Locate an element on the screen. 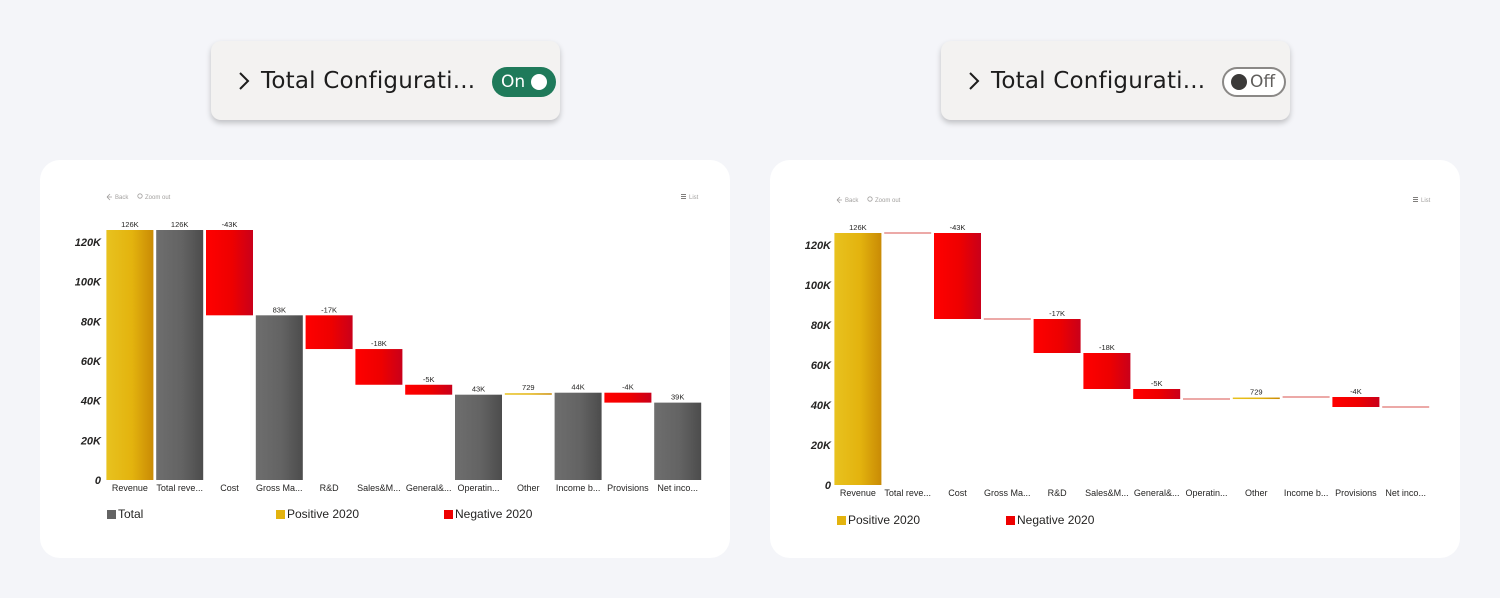 This screenshot has width=1500, height=598. toggle-label: On is located at coordinates (513, 82).